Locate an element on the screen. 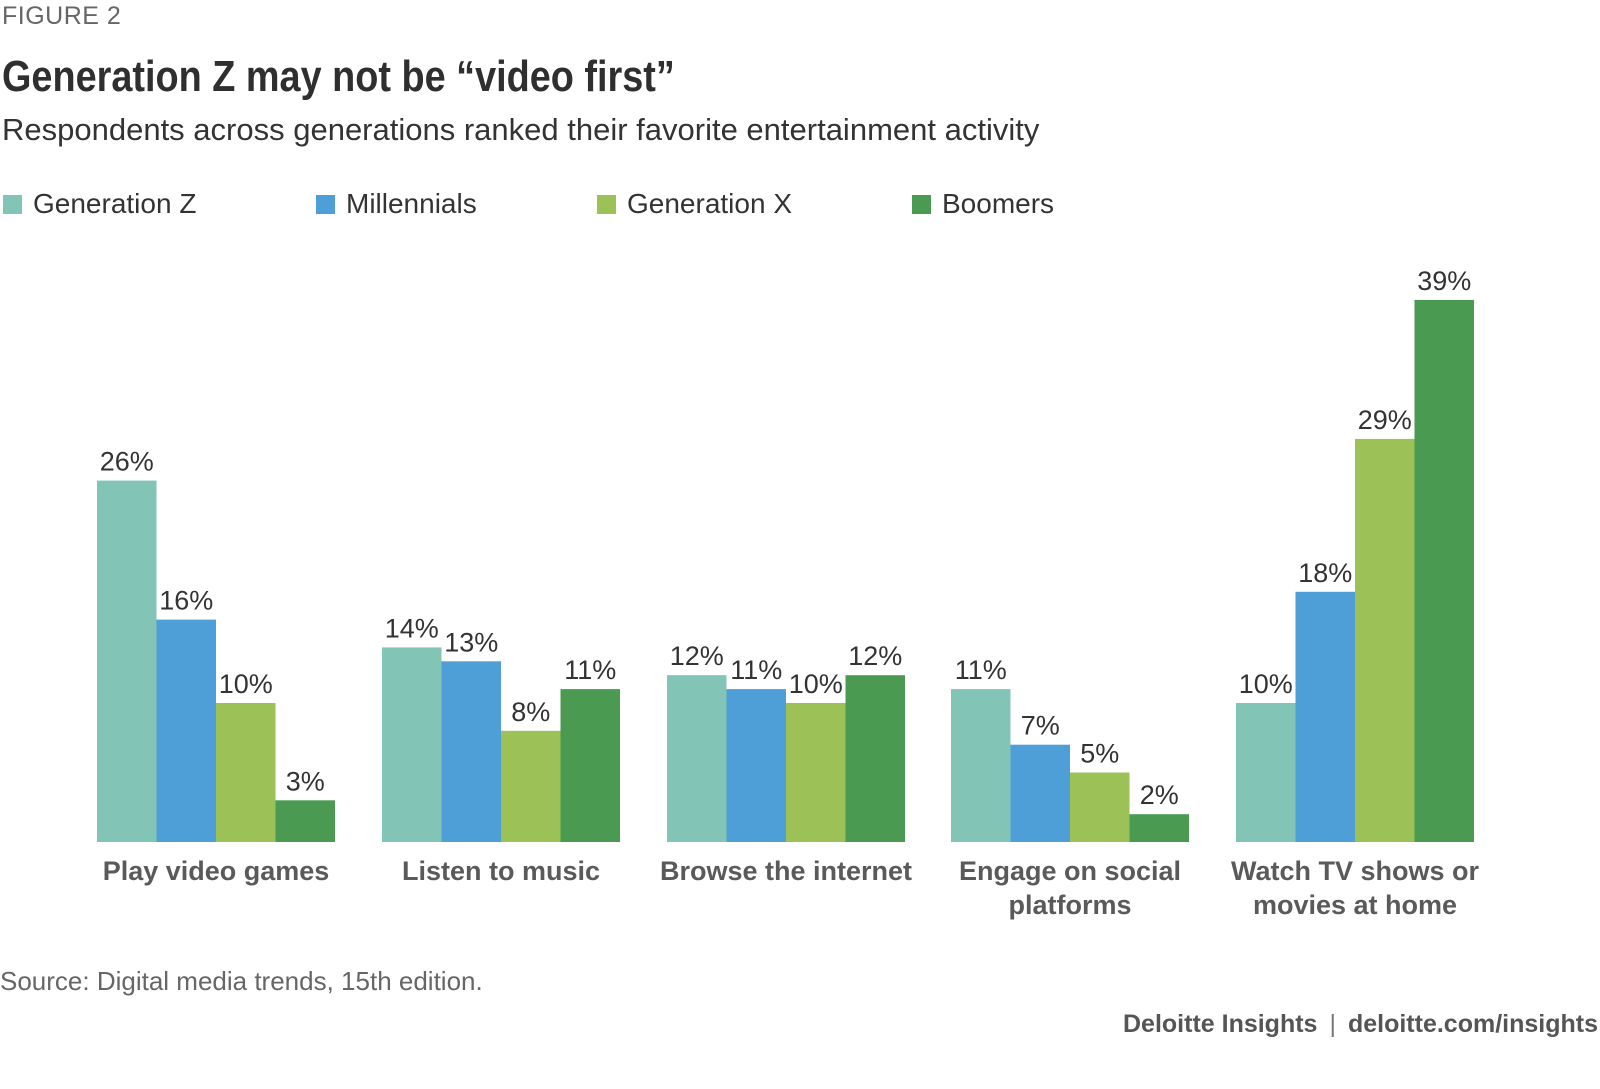  legend-item-generation-z: Generation Z is located at coordinates (99, 204).